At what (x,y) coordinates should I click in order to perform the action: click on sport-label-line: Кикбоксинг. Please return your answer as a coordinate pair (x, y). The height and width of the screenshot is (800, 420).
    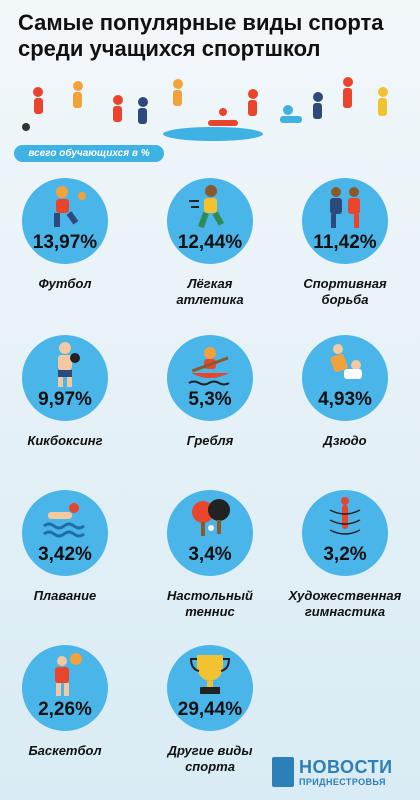
    Looking at the image, I should click on (65, 440).